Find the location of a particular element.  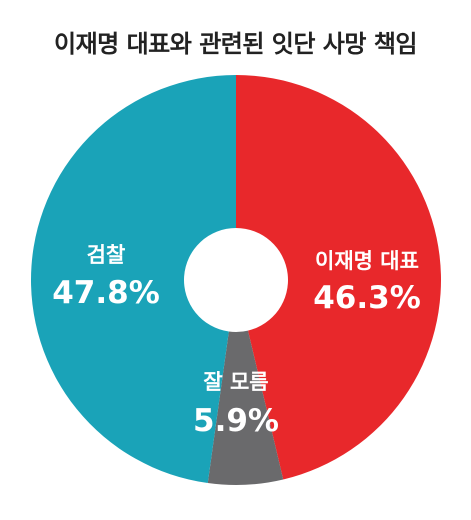

slice-unknown-label: 잘 모름 is located at coordinates (235, 382).